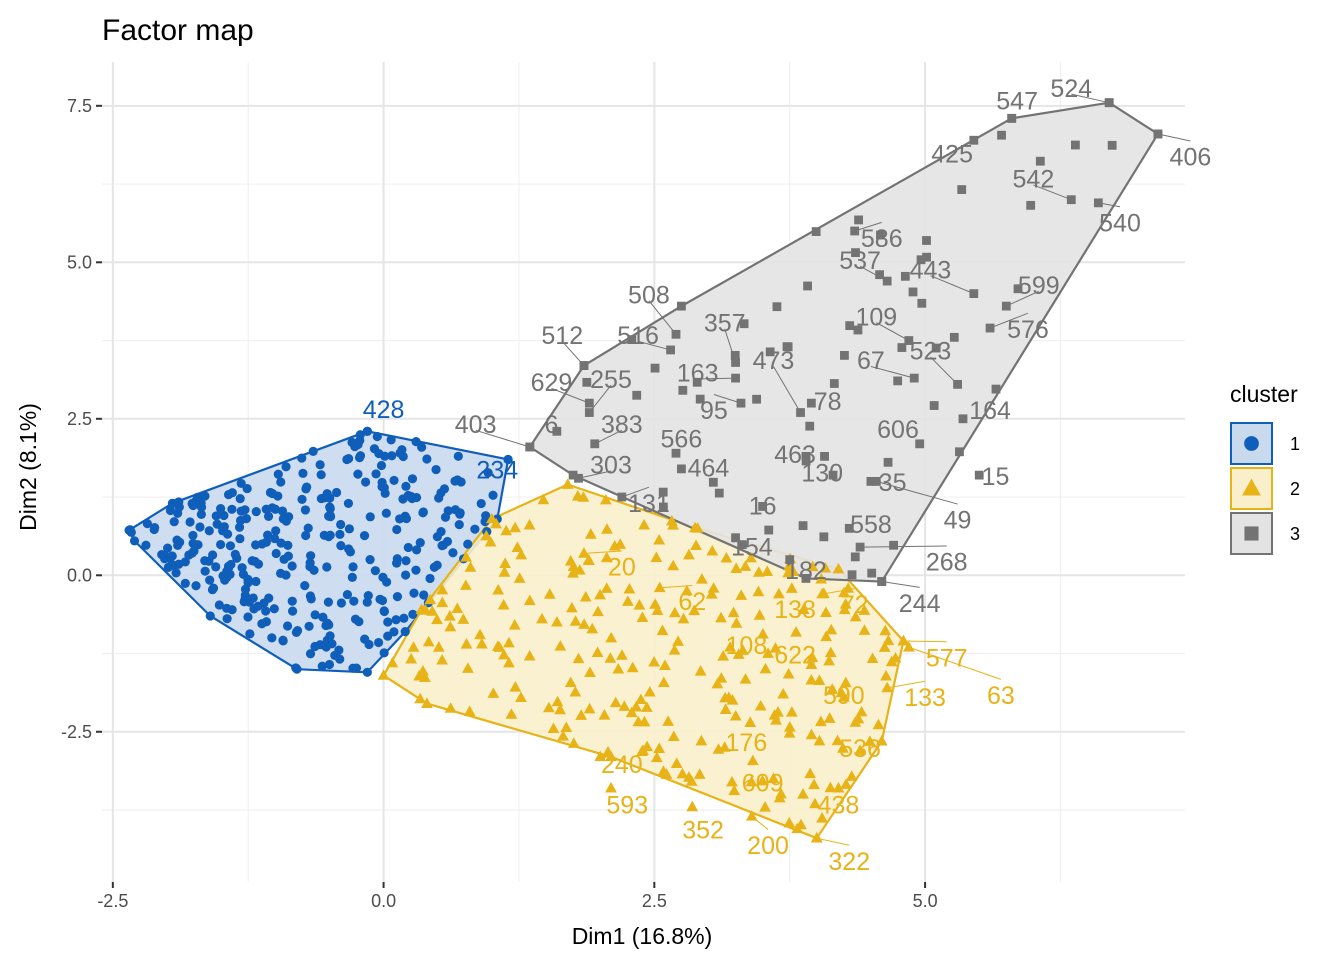 This screenshot has width=1344, height=960. Describe the element at coordinates (497, 471) in the screenshot. I see `cluster-1-point-label: 234` at that location.